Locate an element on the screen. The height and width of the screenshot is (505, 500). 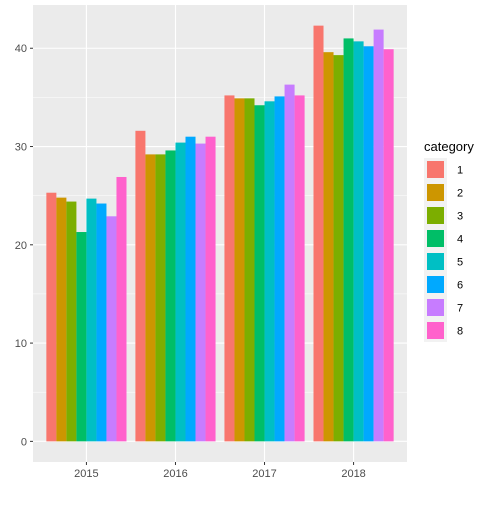
x-tick-label: 2018 is located at coordinates (353, 474).